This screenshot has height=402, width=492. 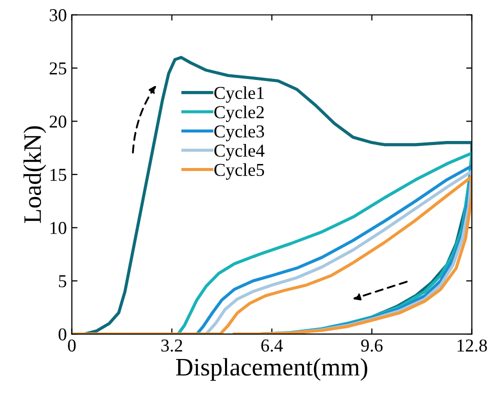 I want to click on legend-label: Cycle5, so click(x=239, y=171).